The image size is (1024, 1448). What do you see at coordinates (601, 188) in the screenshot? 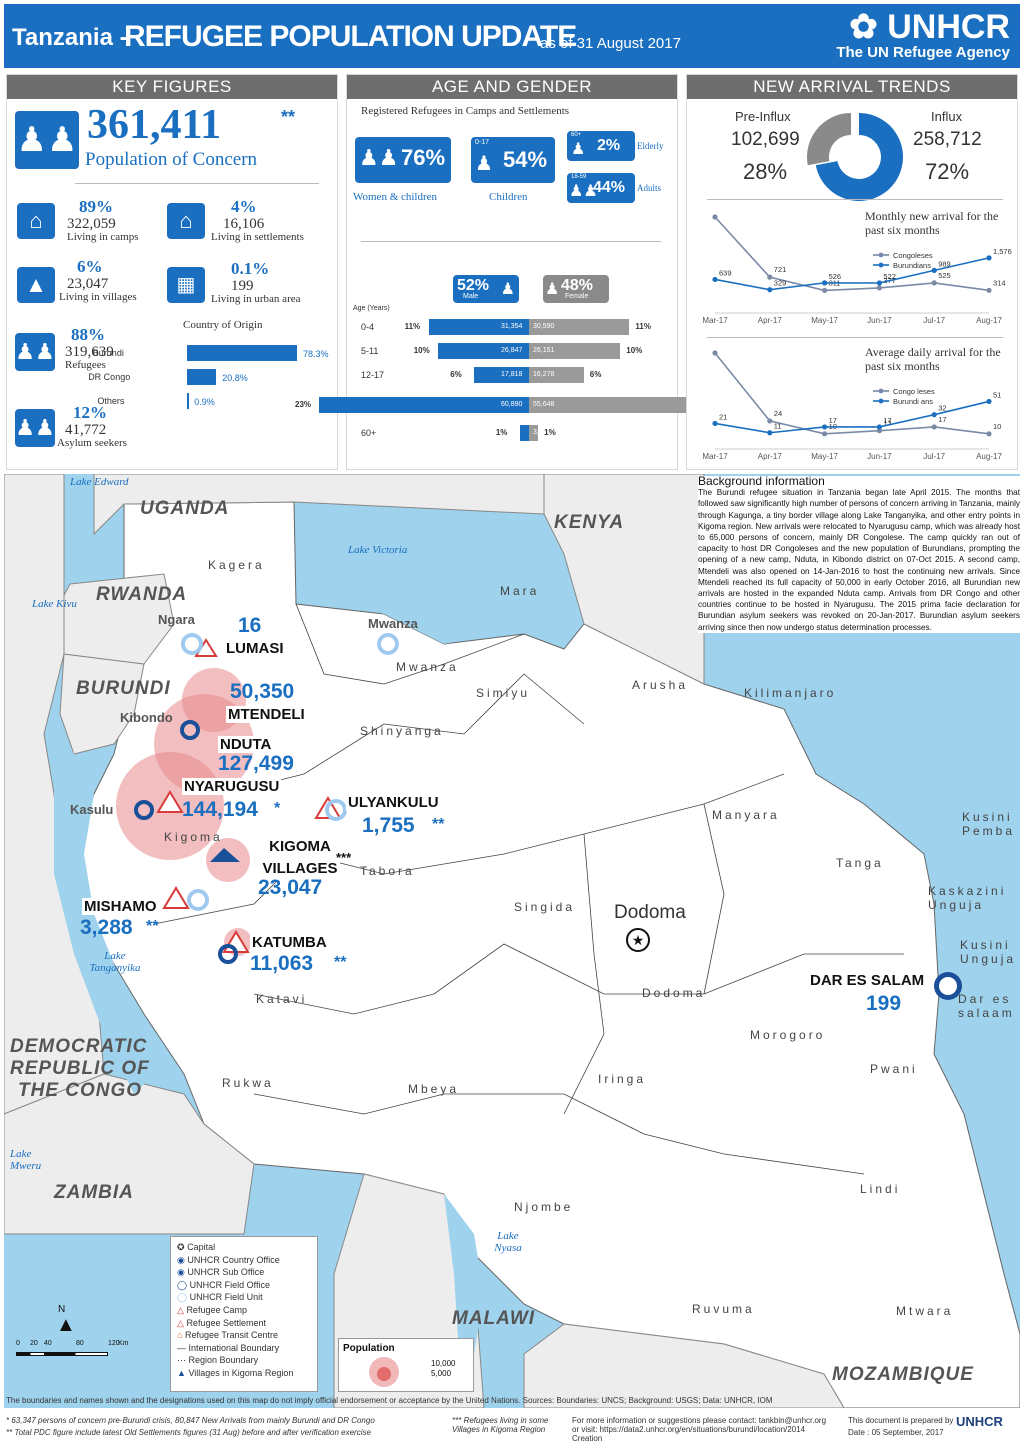
I see `adults-box: 18-59 ♟♟ 44%` at bounding box center [601, 188].